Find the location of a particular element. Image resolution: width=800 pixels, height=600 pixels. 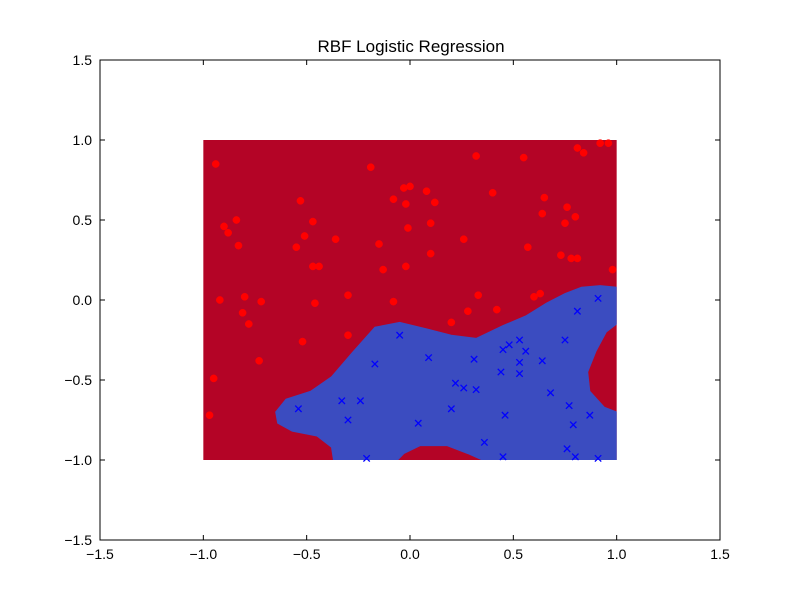

y-tick-label: 1.5 is located at coordinates (83, 60).